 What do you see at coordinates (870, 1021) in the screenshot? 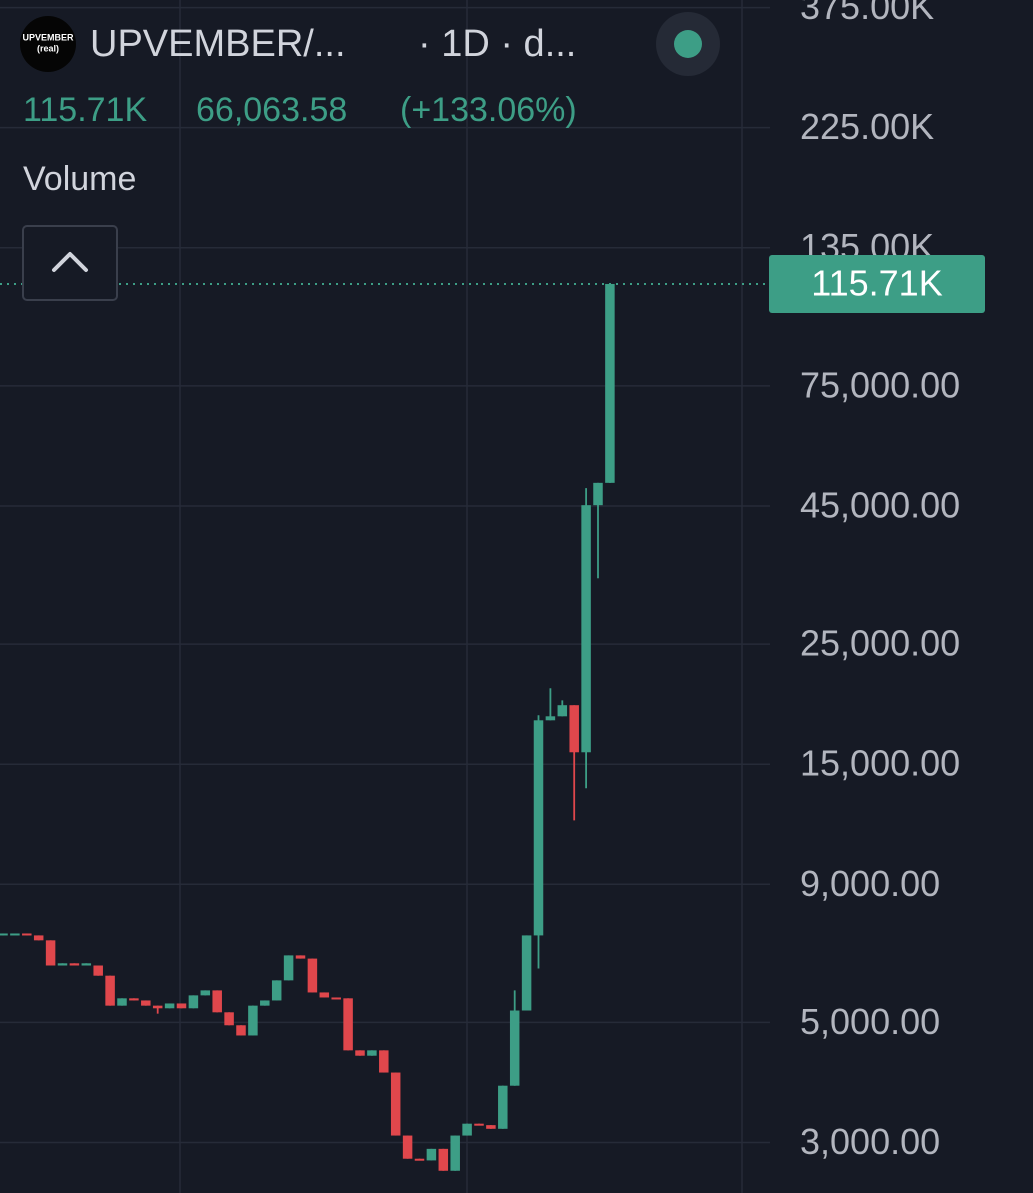
I see `y-tick-label: 5,000.00` at bounding box center [870, 1021].